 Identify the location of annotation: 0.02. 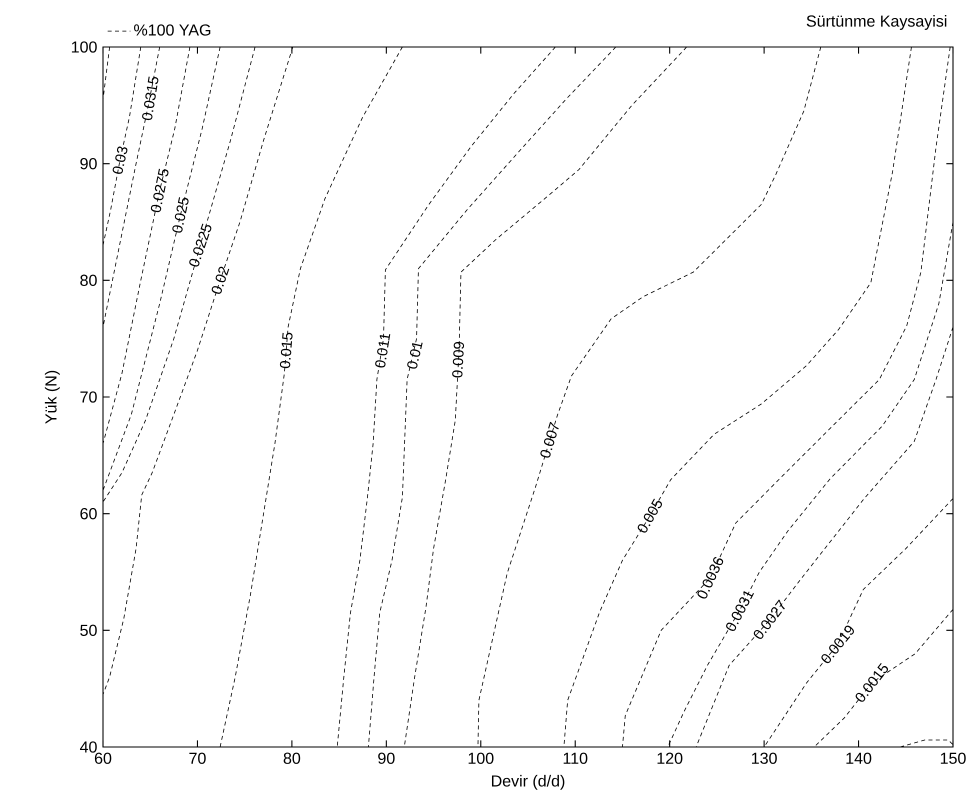
(221, 280).